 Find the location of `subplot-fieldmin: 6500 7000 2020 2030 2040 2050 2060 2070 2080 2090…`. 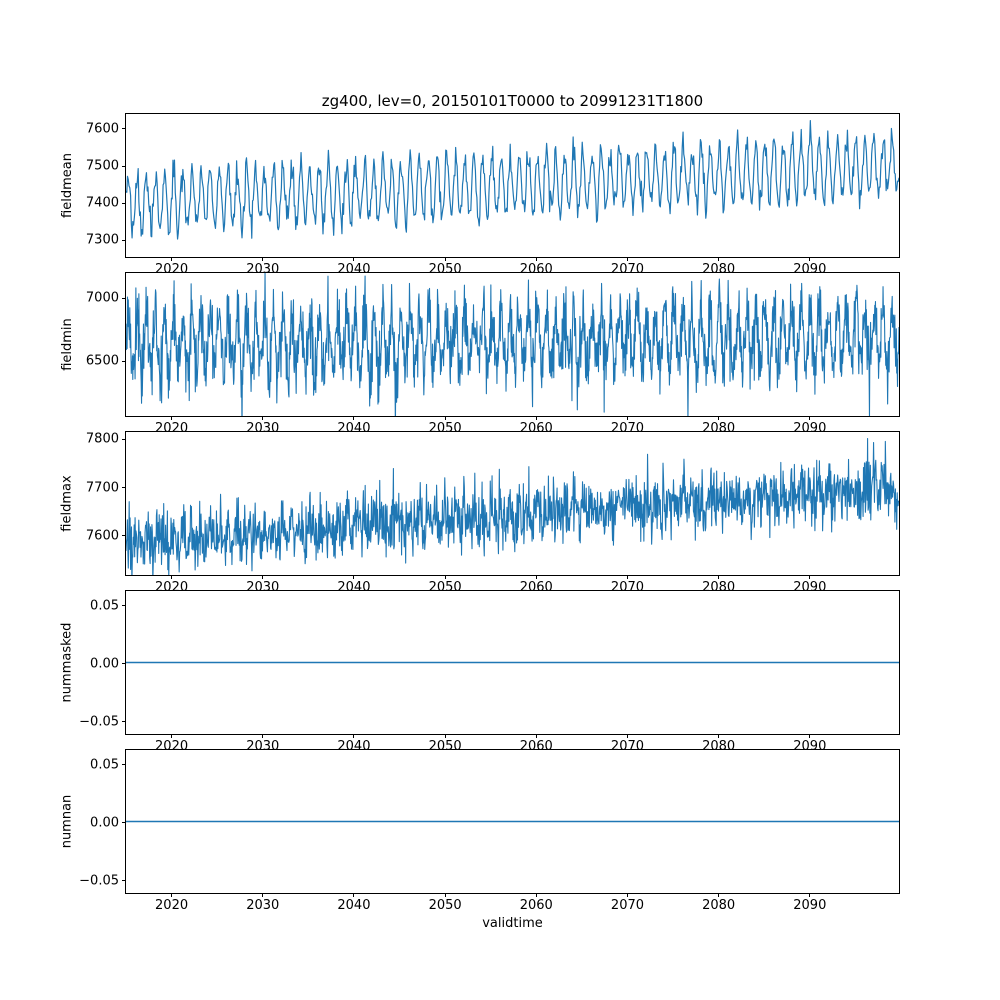

subplot-fieldmin: 6500 7000 2020 2030 2040 2050 2060 2070 2080 2090… is located at coordinates (480, 353).